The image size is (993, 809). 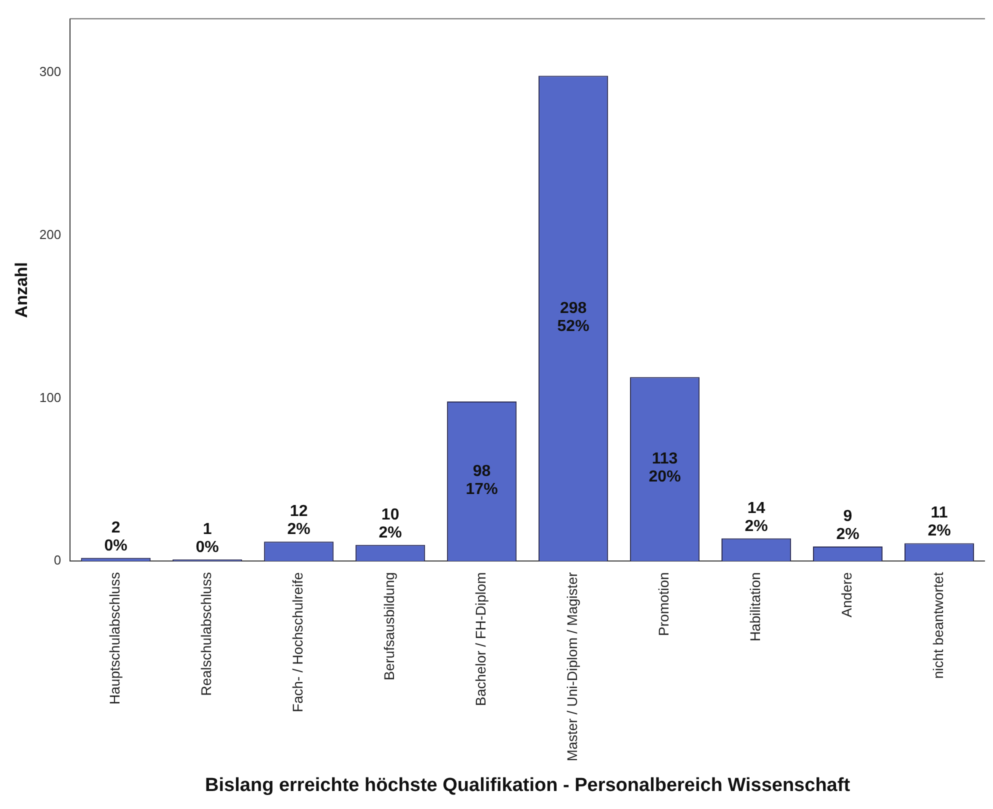 I want to click on data-label: 98 17%, so click(x=482, y=480).